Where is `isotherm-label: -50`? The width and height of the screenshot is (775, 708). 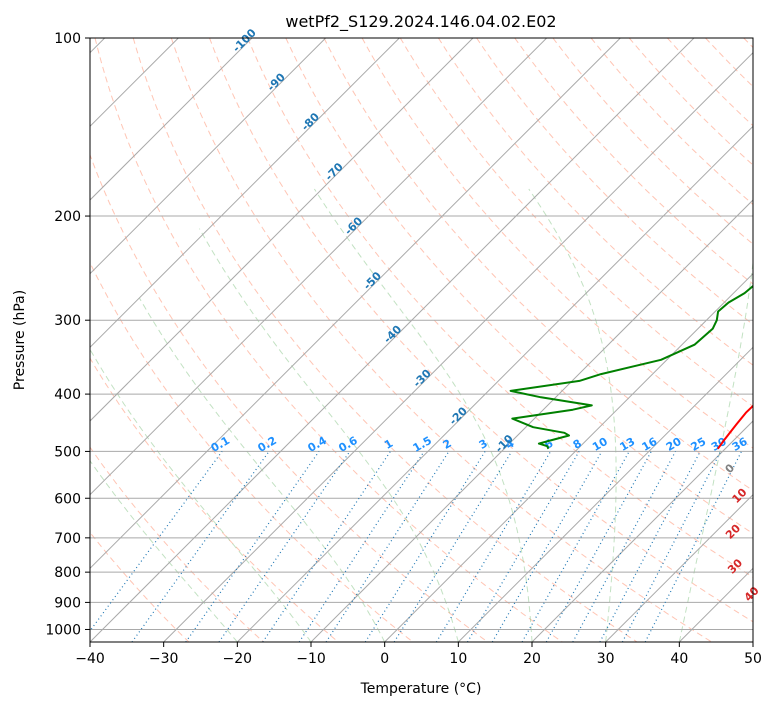 isotherm-label: -50 is located at coordinates (372, 280).